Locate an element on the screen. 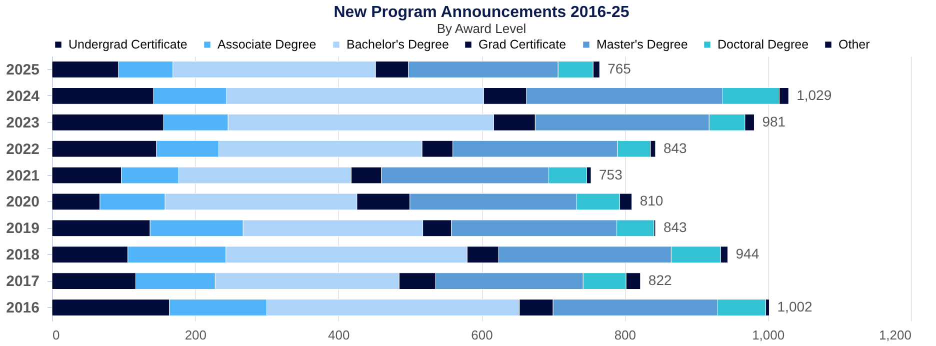  y-tick-label: 2020 is located at coordinates (23, 202).